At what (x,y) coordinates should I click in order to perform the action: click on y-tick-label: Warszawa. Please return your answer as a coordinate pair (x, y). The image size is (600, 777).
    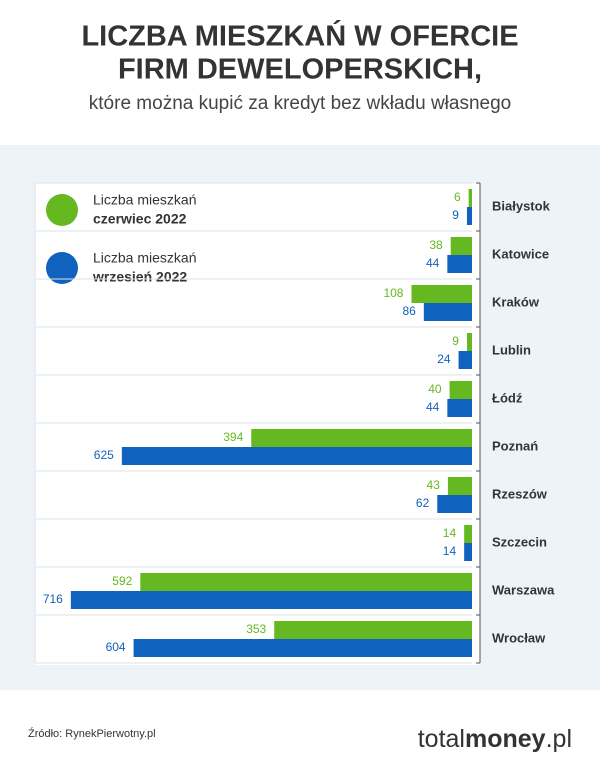
    Looking at the image, I should click on (523, 589).